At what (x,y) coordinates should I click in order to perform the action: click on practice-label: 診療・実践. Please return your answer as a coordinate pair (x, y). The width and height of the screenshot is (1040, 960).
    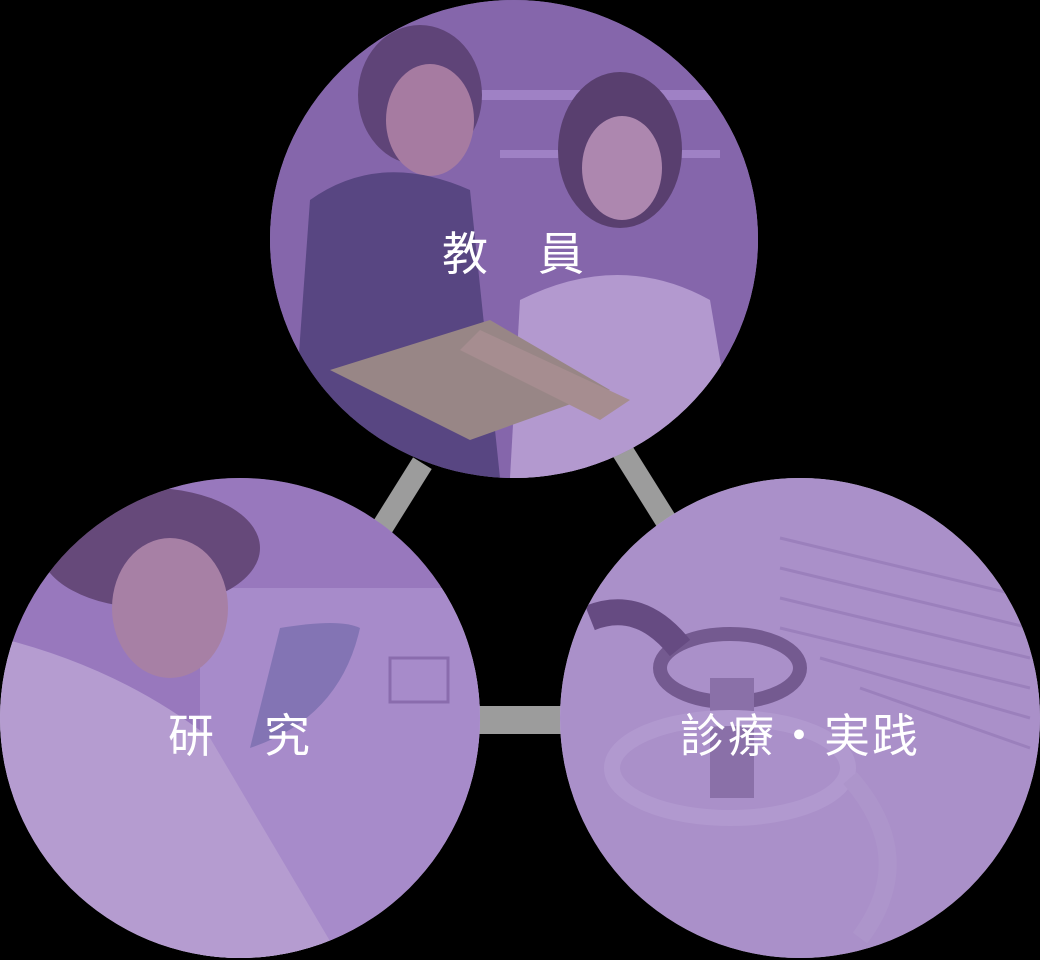
    Looking at the image, I should click on (800, 736).